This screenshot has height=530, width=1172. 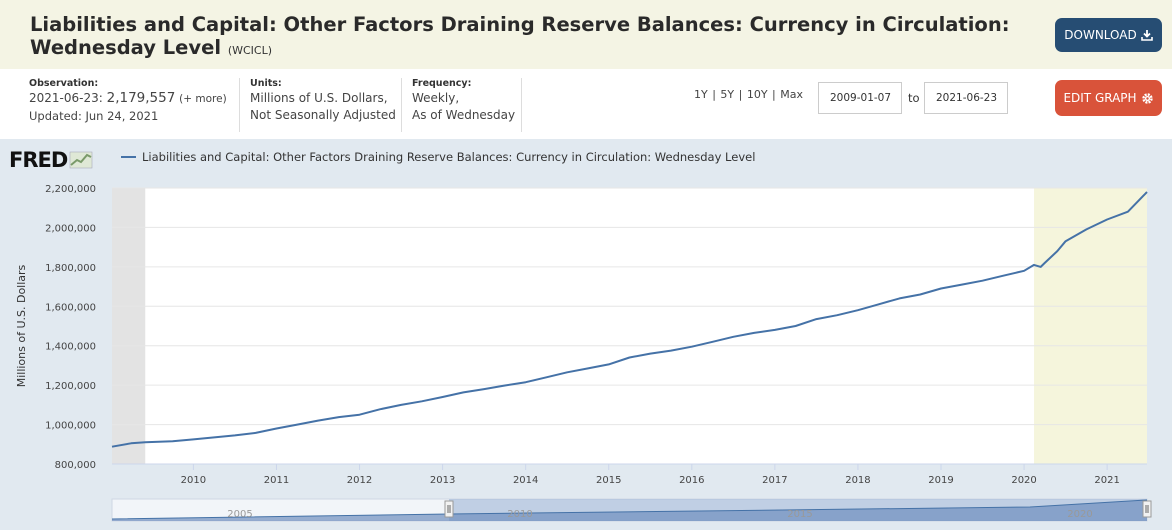 I want to click on updated-date: Updated: Jun 24, 2021, so click(x=94, y=116).